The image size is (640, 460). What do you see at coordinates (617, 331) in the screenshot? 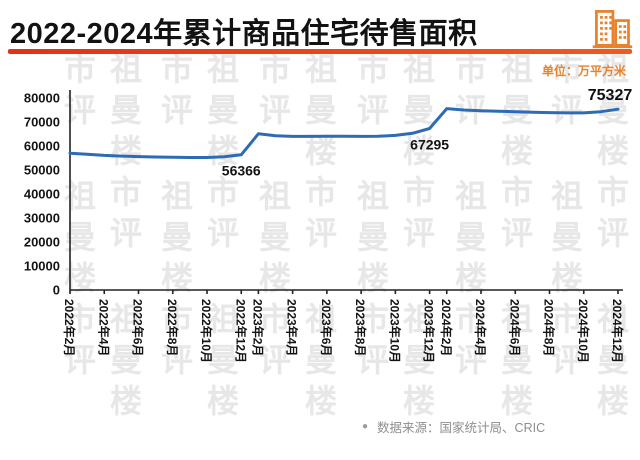
I see `x-axis-label: 2024年12月` at bounding box center [617, 331].